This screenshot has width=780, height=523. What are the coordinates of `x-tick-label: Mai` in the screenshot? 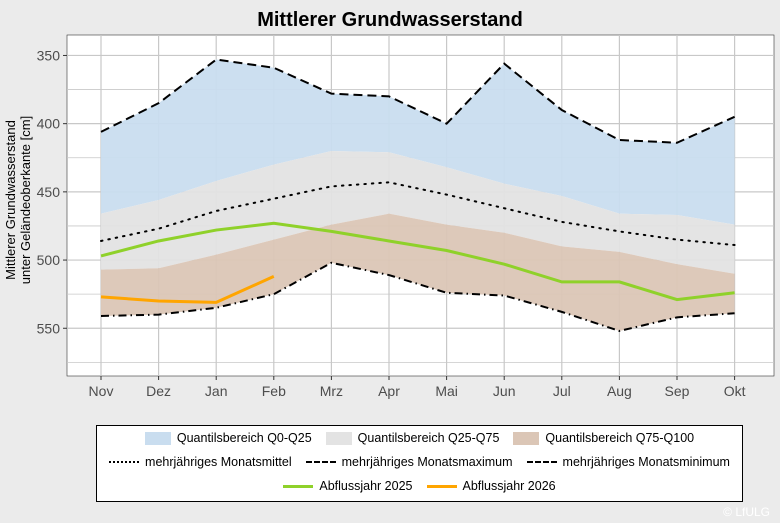 It's located at (446, 391).